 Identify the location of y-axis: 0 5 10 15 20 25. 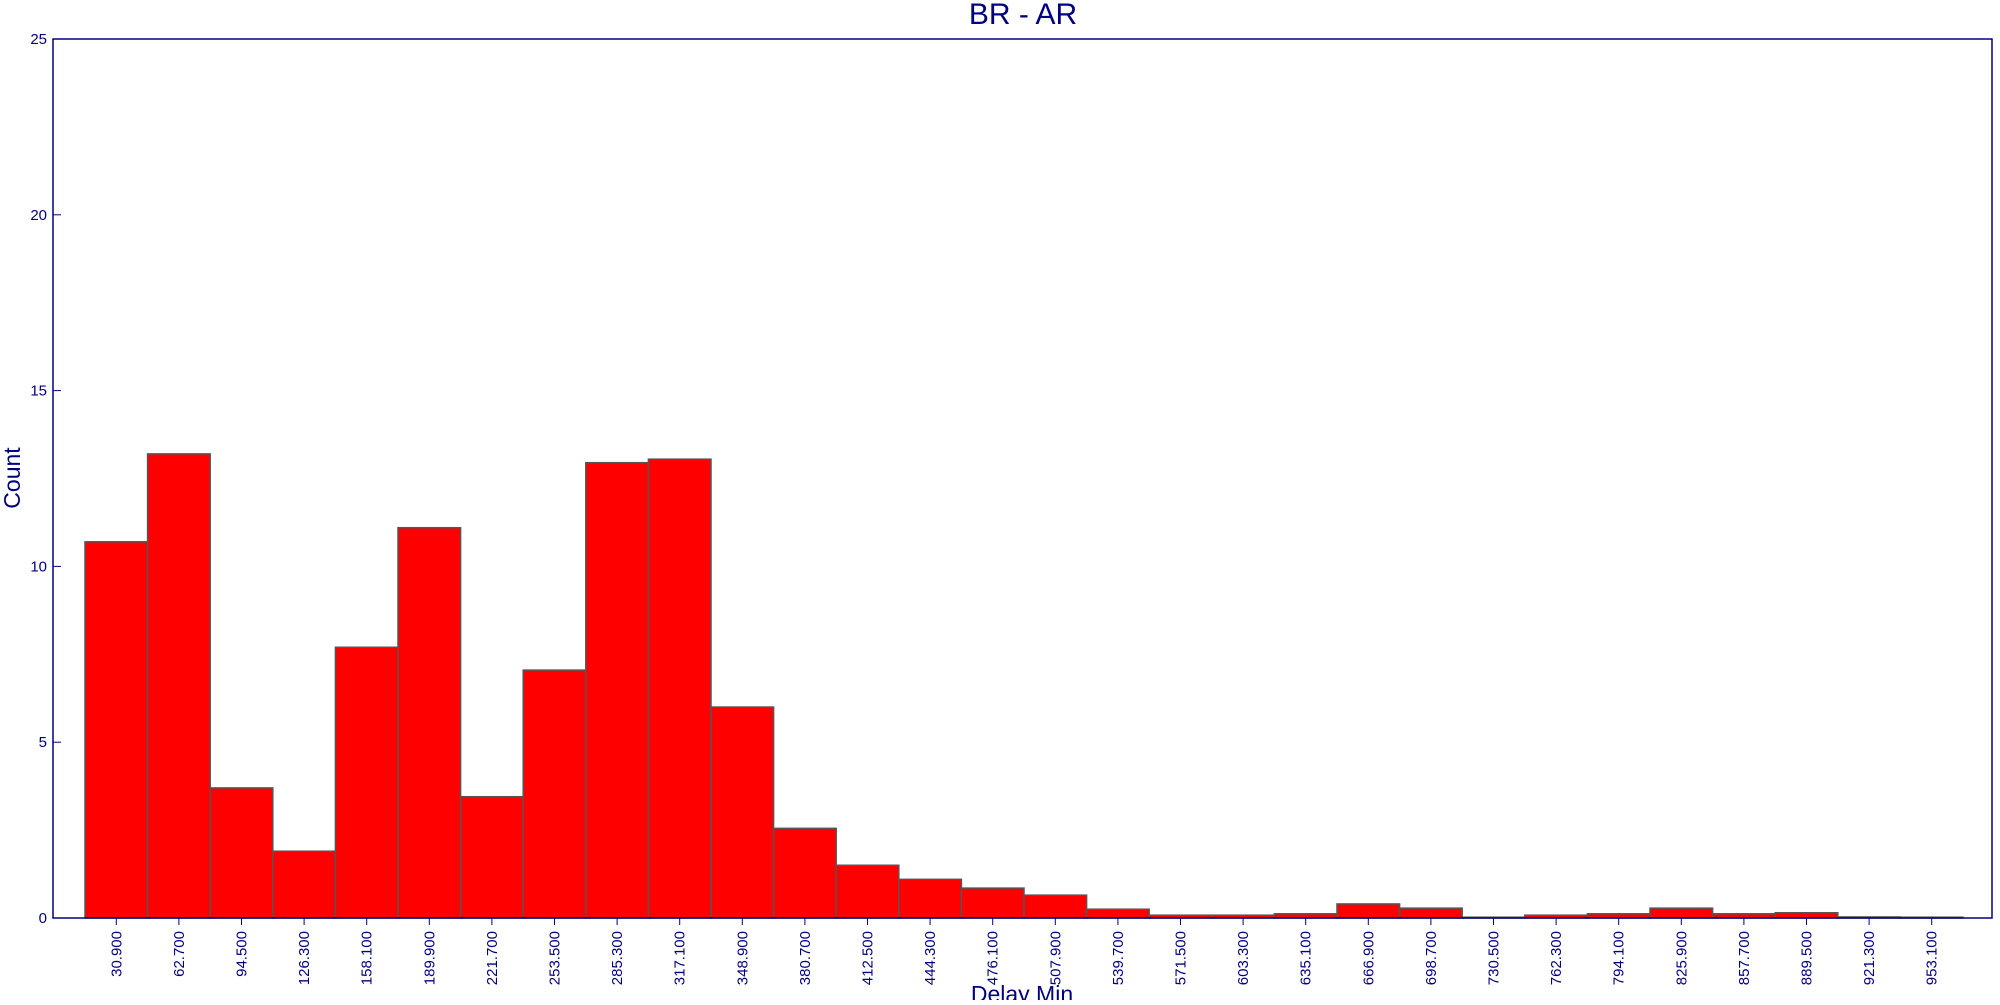
(45, 479).